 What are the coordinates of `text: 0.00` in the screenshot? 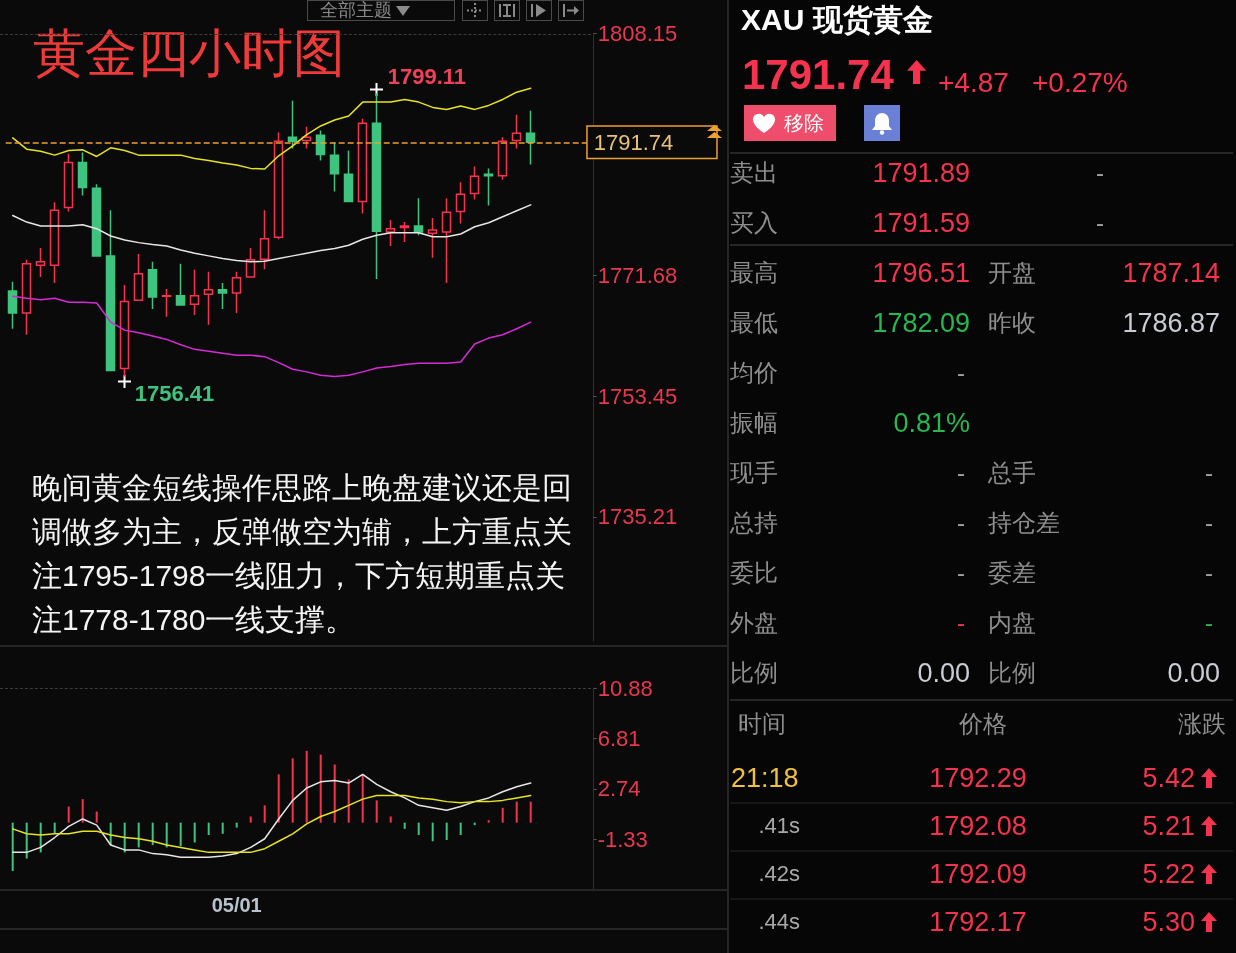 It's located at (1193, 673).